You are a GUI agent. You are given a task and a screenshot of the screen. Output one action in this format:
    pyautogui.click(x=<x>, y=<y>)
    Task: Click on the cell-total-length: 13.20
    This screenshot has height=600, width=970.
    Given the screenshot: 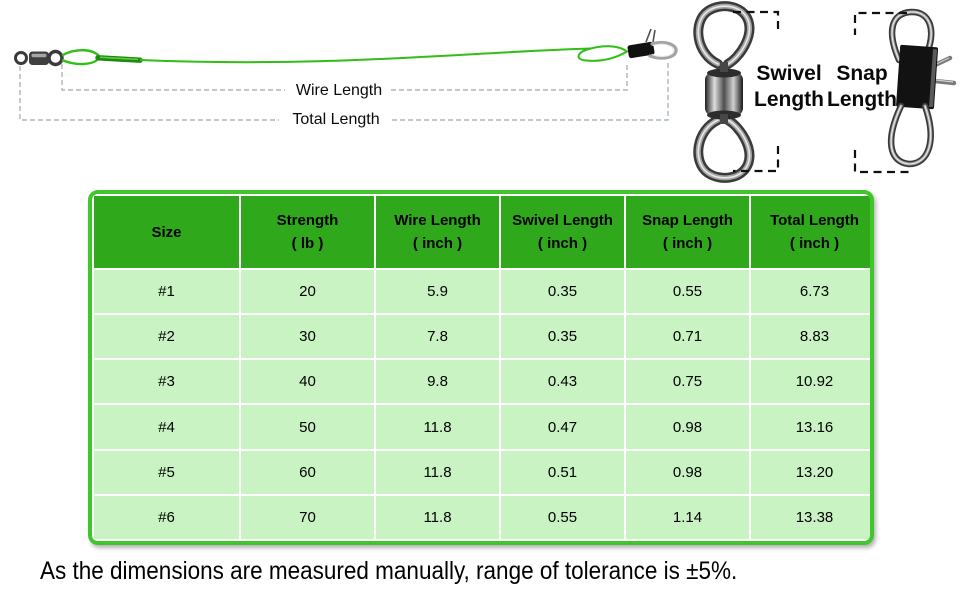 What is the action you would take?
    pyautogui.click(x=809, y=472)
    